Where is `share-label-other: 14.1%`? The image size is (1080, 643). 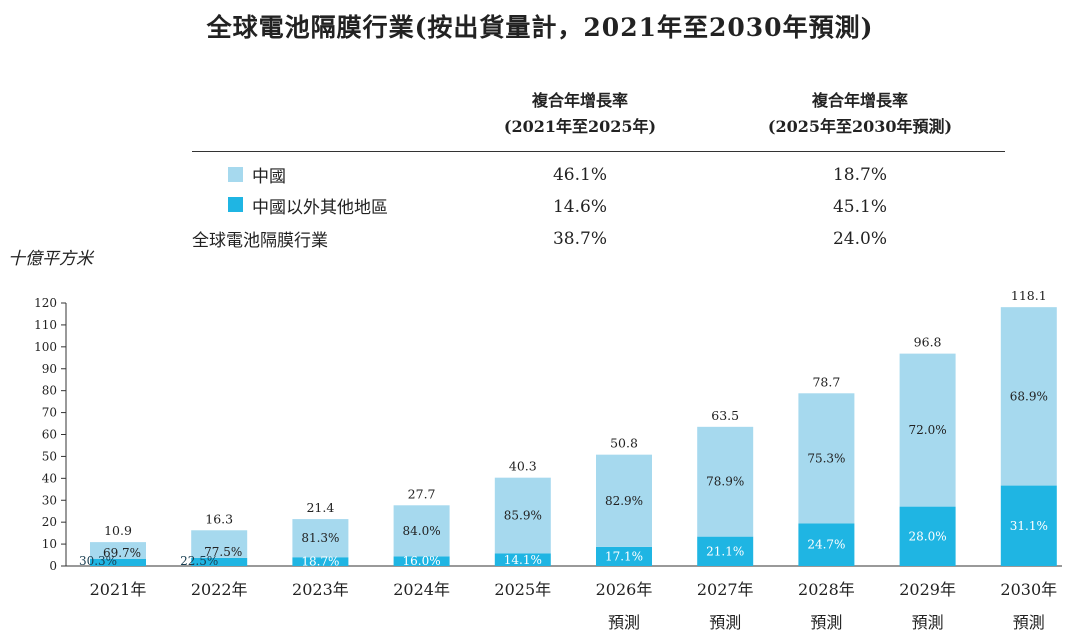 share-label-other: 14.1% is located at coordinates (523, 560).